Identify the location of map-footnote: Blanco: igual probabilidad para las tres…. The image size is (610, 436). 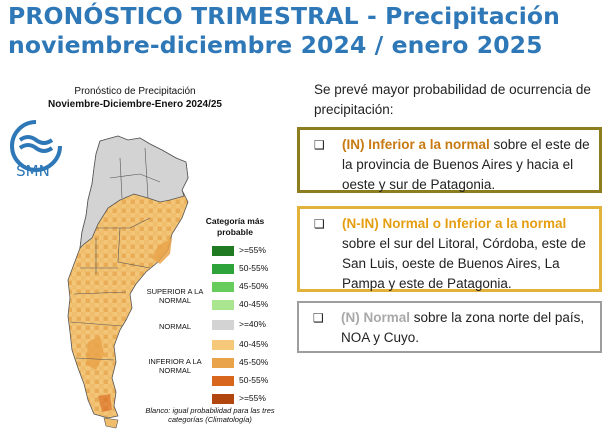
(210, 415).